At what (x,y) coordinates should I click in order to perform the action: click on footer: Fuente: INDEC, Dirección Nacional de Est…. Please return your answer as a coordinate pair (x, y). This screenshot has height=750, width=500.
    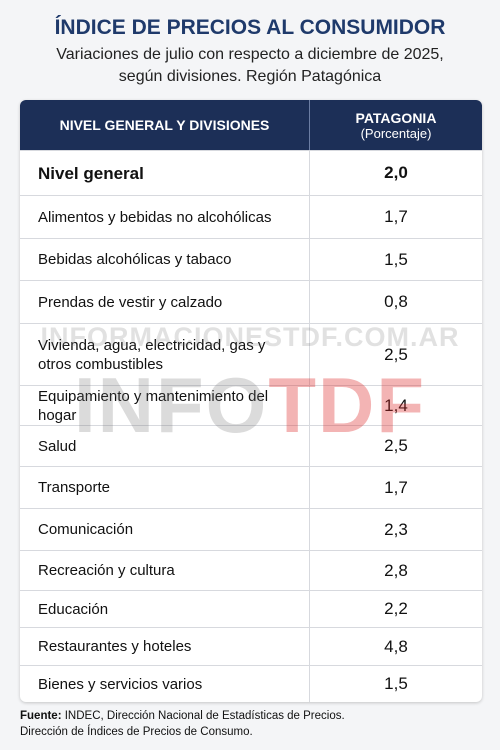
    Looking at the image, I should click on (182, 724).